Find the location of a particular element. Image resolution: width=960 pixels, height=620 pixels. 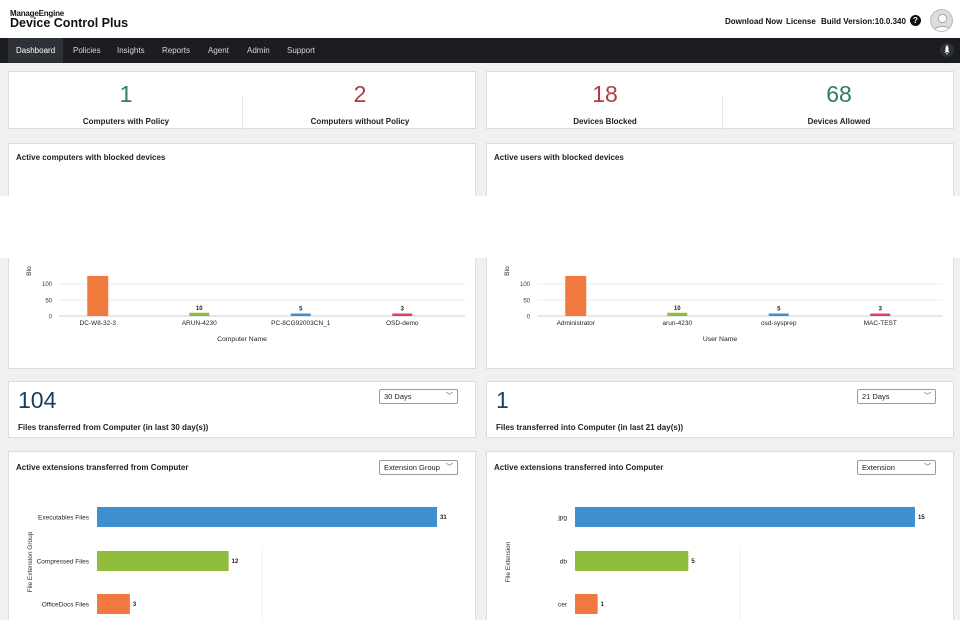

x-tick-label: PC-8CG92003CN_1 is located at coordinates (301, 323).